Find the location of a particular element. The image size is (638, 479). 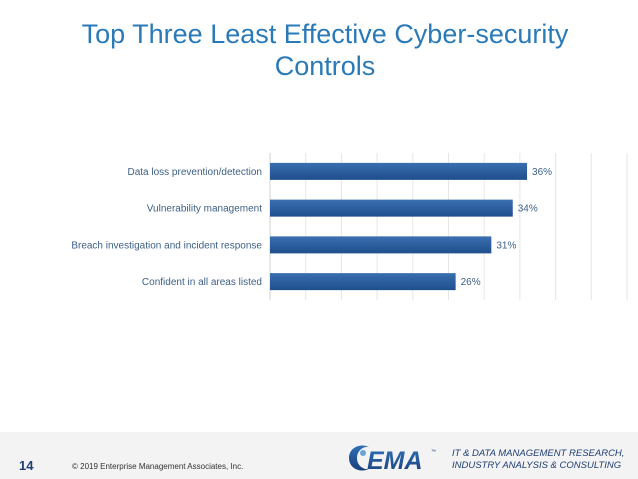

category-label: Vulnerability management is located at coordinates (204, 209).